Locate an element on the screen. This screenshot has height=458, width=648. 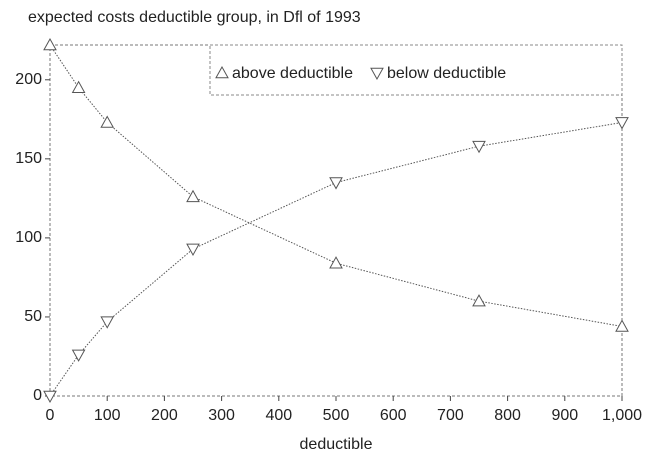
x-tick-label: 900 is located at coordinates (564, 415).